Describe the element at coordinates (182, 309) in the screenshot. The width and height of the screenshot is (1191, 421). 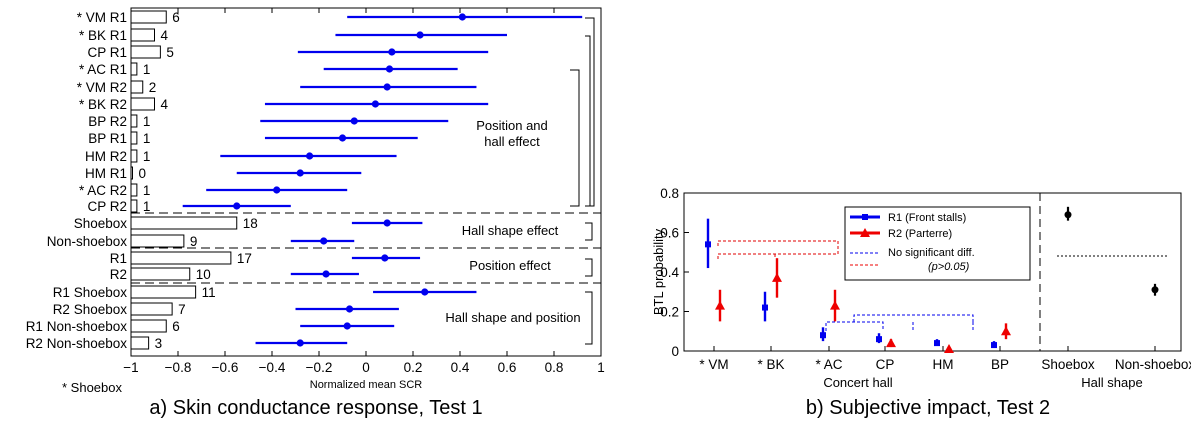
I see `count-label: 7` at that location.